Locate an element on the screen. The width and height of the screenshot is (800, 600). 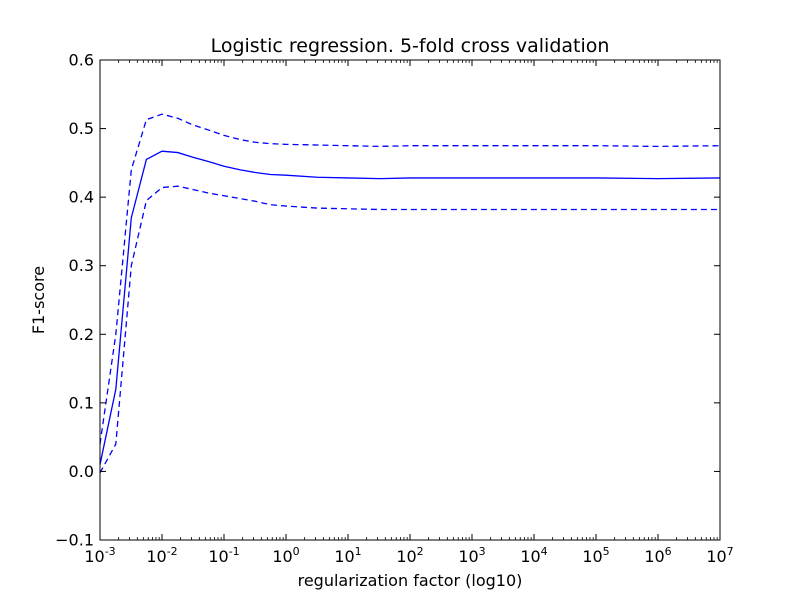
x-tick-label: 10⁴ is located at coordinates (533, 555).